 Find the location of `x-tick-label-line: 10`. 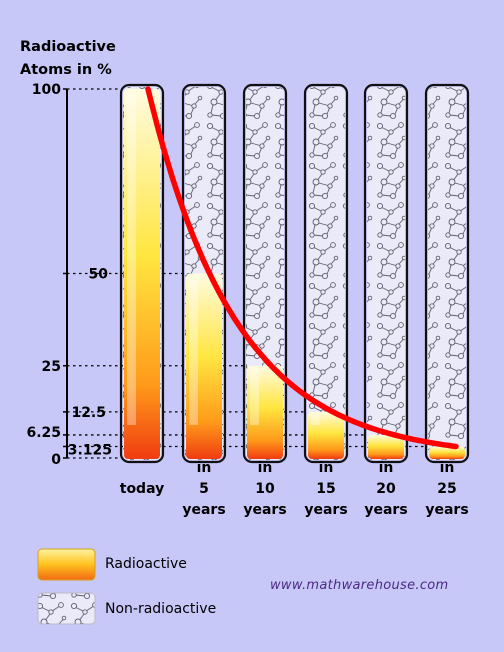

x-tick-label-line: 10 is located at coordinates (265, 489).